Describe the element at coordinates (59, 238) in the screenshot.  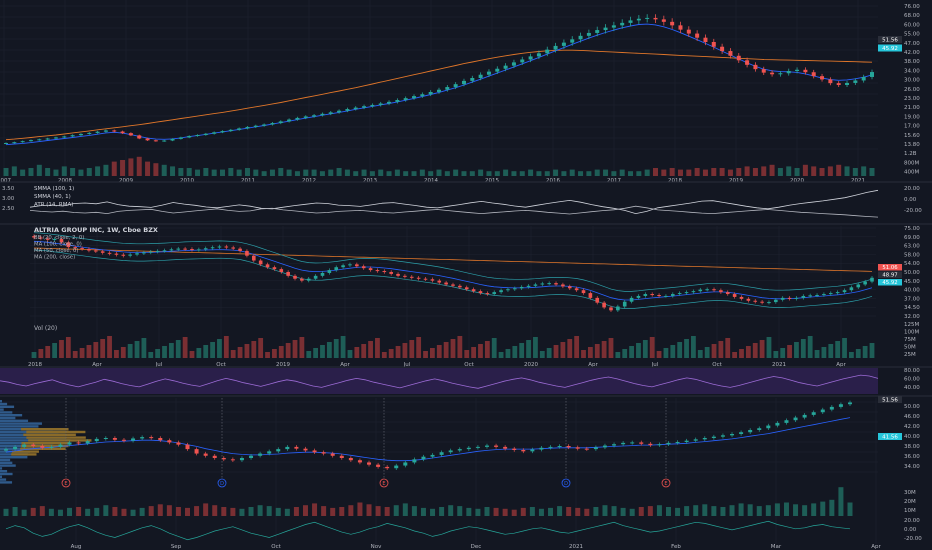
I see `legend-entry: BB (20, close, 2, 0)` at that location.